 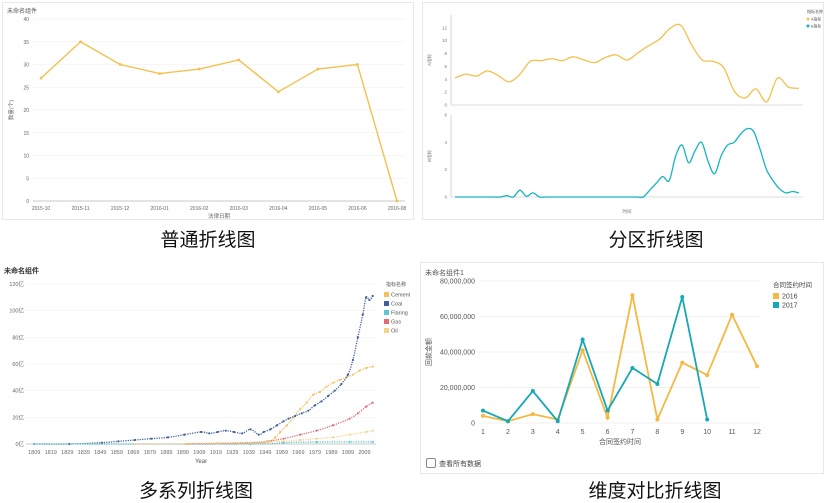 What do you see at coordinates (656, 240) in the screenshot?
I see `caption-partitioned-line: 分区折线图` at bounding box center [656, 240].